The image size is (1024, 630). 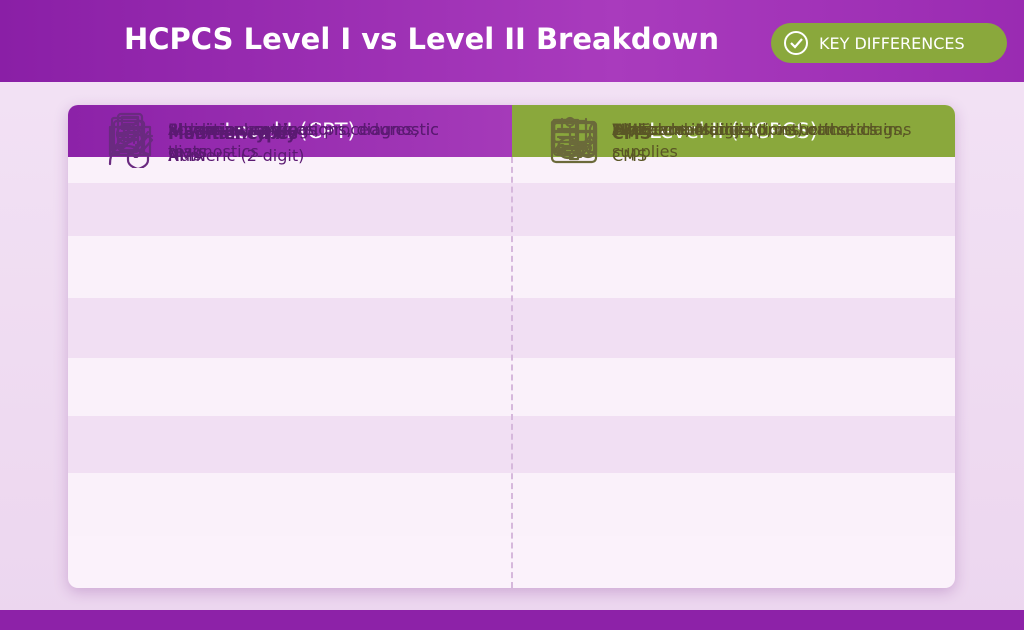 I want to click on cell-value: CMS, so click(x=630, y=155).